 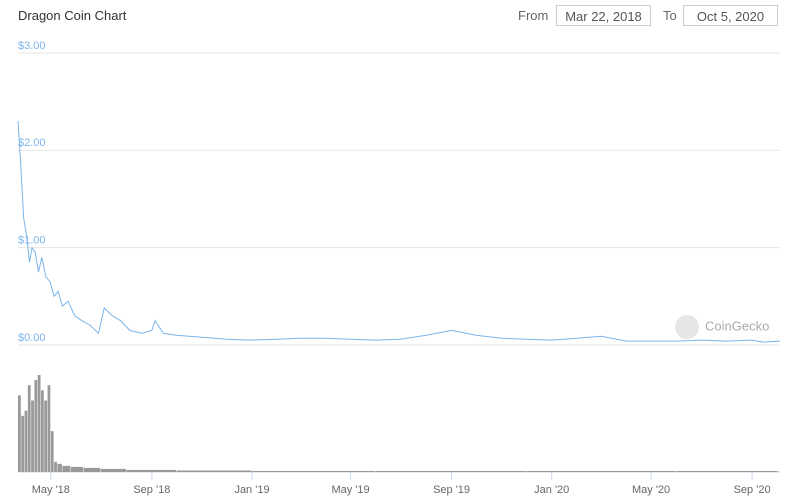 I want to click on x-tick-label: Sep '20, so click(x=752, y=490).